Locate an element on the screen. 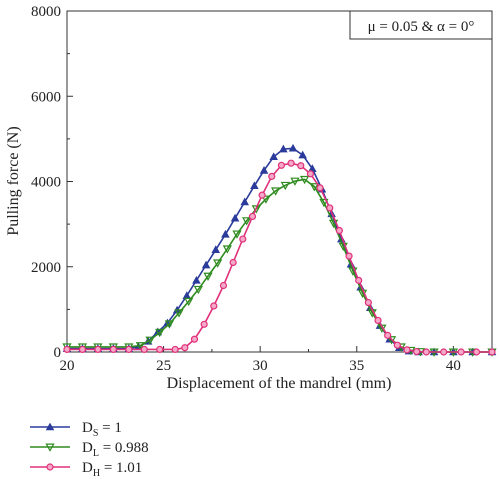 The height and width of the screenshot is (479, 500). annotation-text: μ = 0.05 & α = 0° is located at coordinates (421, 27).